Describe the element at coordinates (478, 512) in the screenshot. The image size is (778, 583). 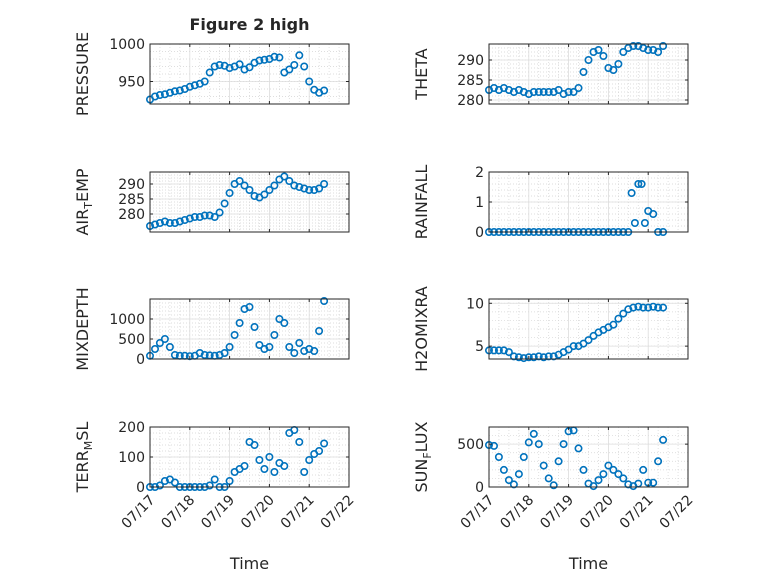
I see `x-tick-label: 07/17` at that location.